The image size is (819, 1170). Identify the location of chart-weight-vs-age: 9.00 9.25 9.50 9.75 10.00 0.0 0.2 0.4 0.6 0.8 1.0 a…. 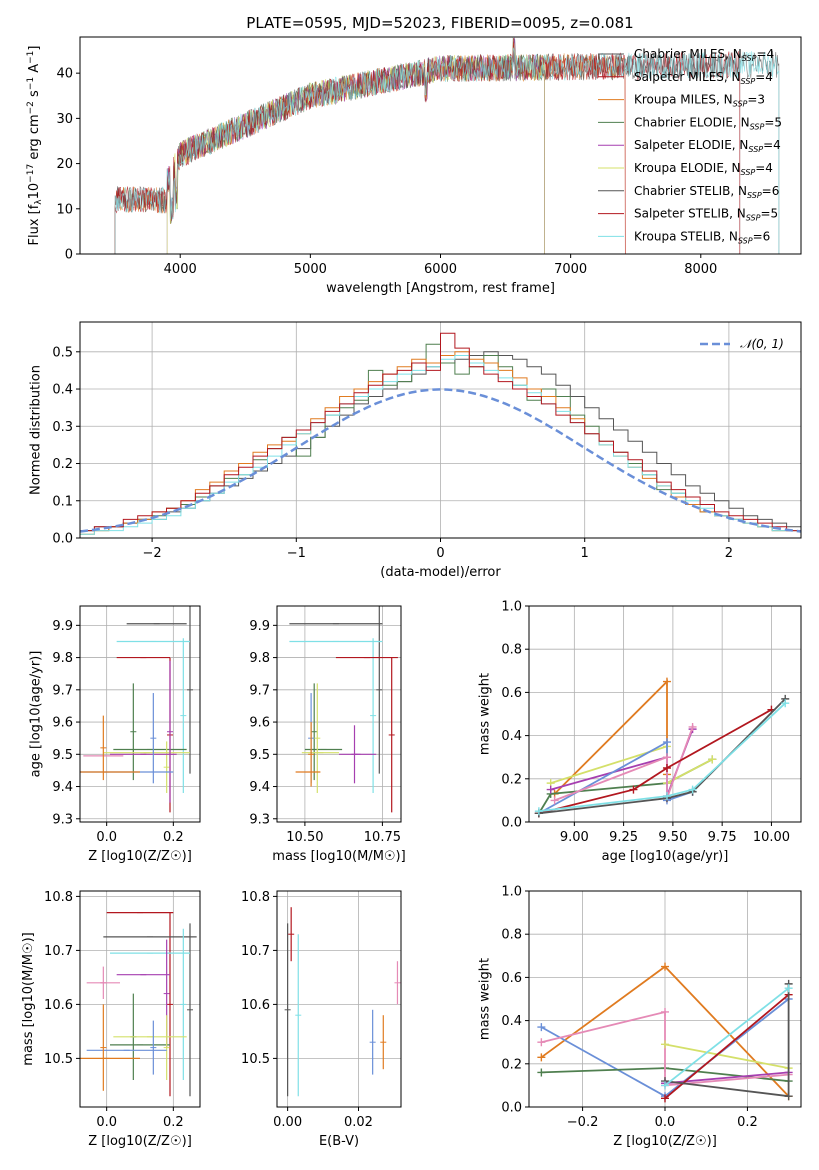
(640, 732).